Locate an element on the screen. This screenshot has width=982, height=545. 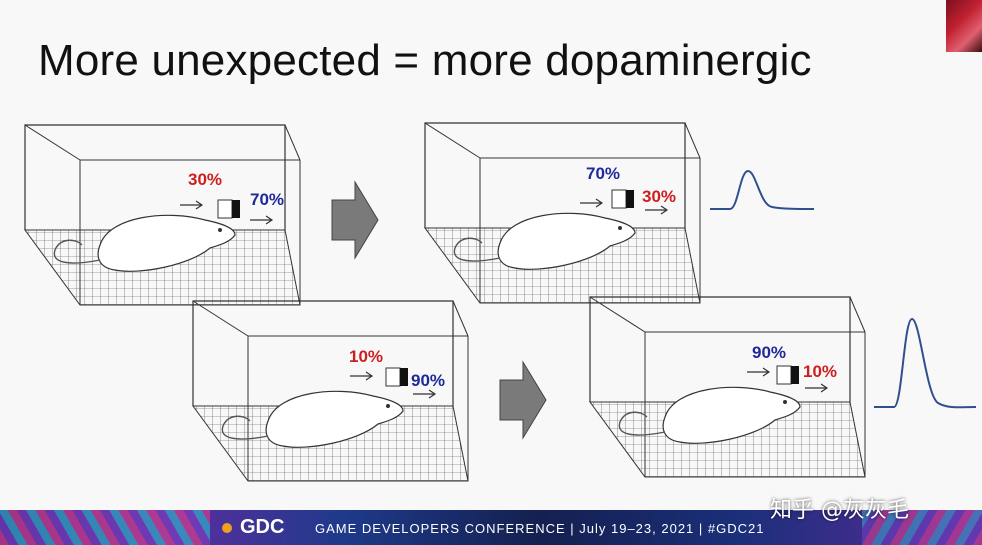
bottom-right-right-percent: 10% is located at coordinates (820, 371).